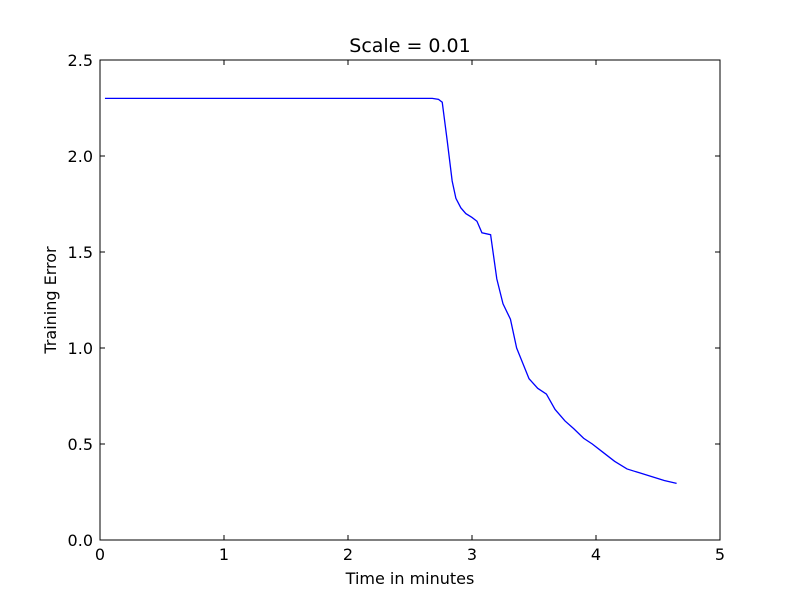 This screenshot has height=600, width=800. I want to click on x-tick-label: 0, so click(100, 554).